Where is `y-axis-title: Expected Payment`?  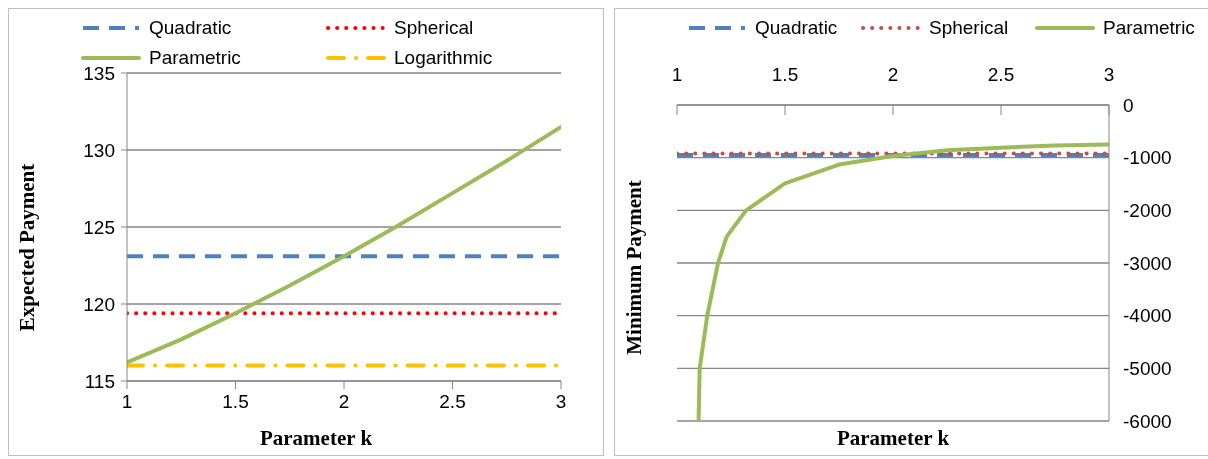
y-axis-title: Expected Payment is located at coordinates (28, 247).